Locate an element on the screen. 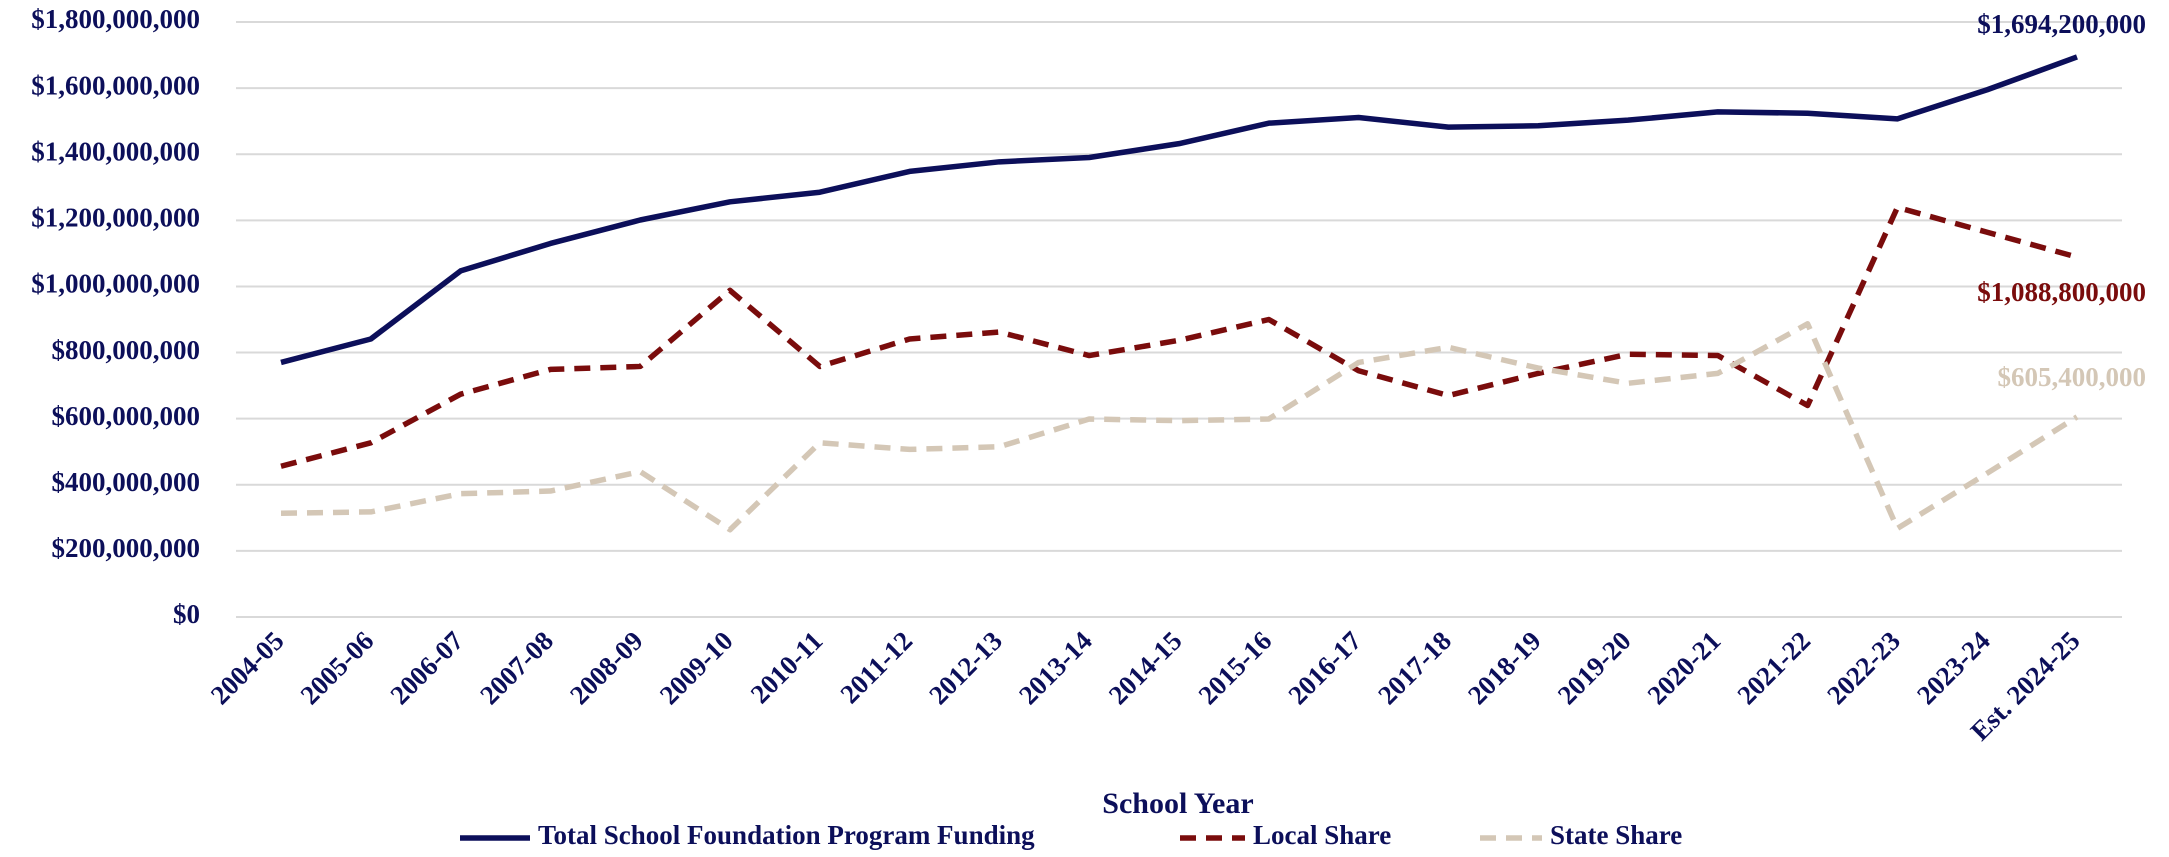 This screenshot has width=2169, height=857. y-tick-label: $800,000,000 is located at coordinates (126, 350).